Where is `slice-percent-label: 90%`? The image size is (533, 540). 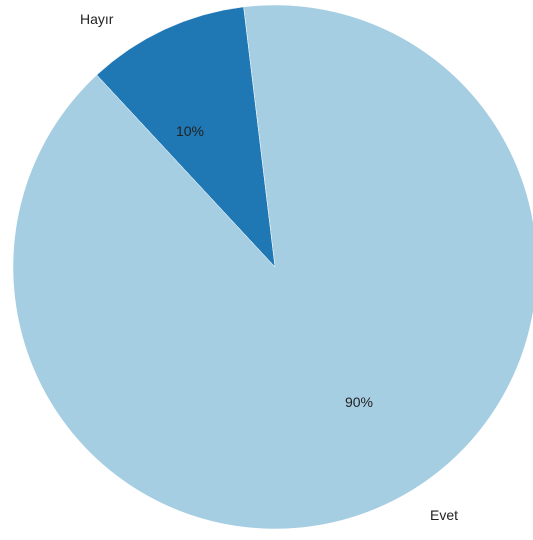 slice-percent-label: 90% is located at coordinates (359, 402).